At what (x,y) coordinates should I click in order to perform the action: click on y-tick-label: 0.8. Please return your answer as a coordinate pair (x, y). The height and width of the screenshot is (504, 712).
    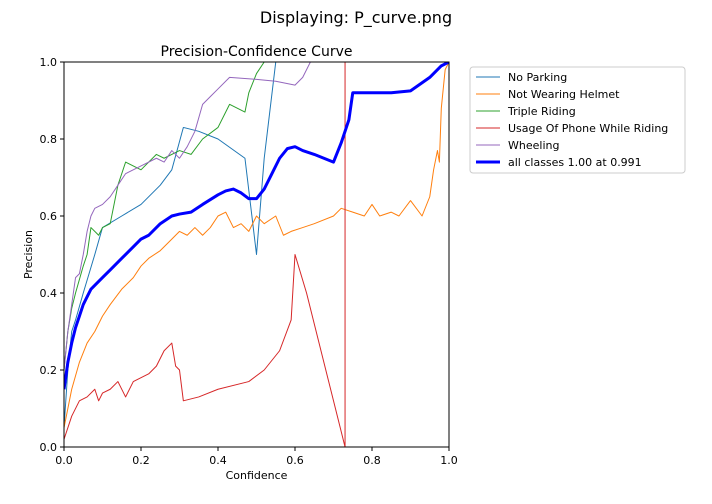
    Looking at the image, I should click on (49, 139).